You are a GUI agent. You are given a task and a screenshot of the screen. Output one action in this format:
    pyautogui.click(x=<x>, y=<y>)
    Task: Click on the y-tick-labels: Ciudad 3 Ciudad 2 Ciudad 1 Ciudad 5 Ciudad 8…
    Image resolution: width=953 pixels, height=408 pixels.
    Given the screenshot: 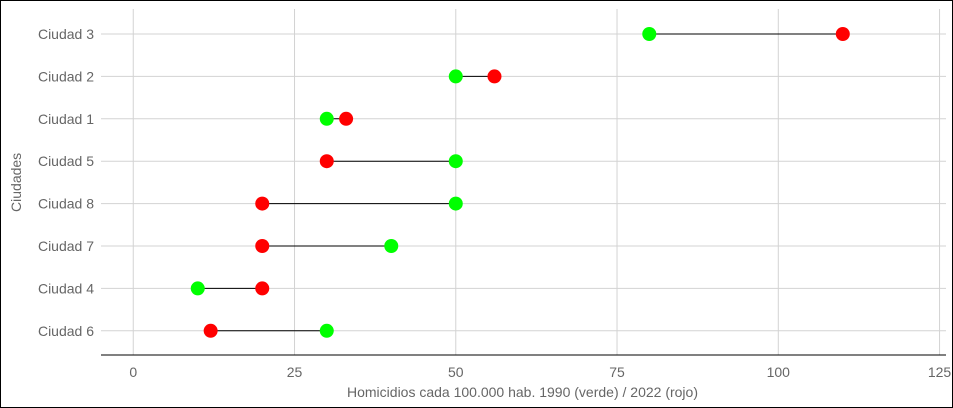 What is the action you would take?
    pyautogui.click(x=66, y=182)
    